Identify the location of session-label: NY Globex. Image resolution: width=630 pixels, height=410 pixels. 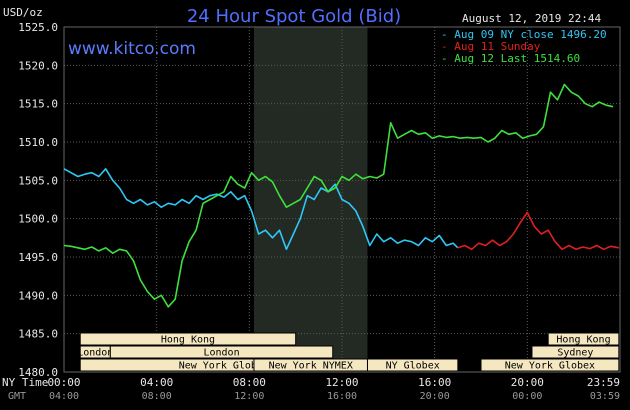
(413, 366).